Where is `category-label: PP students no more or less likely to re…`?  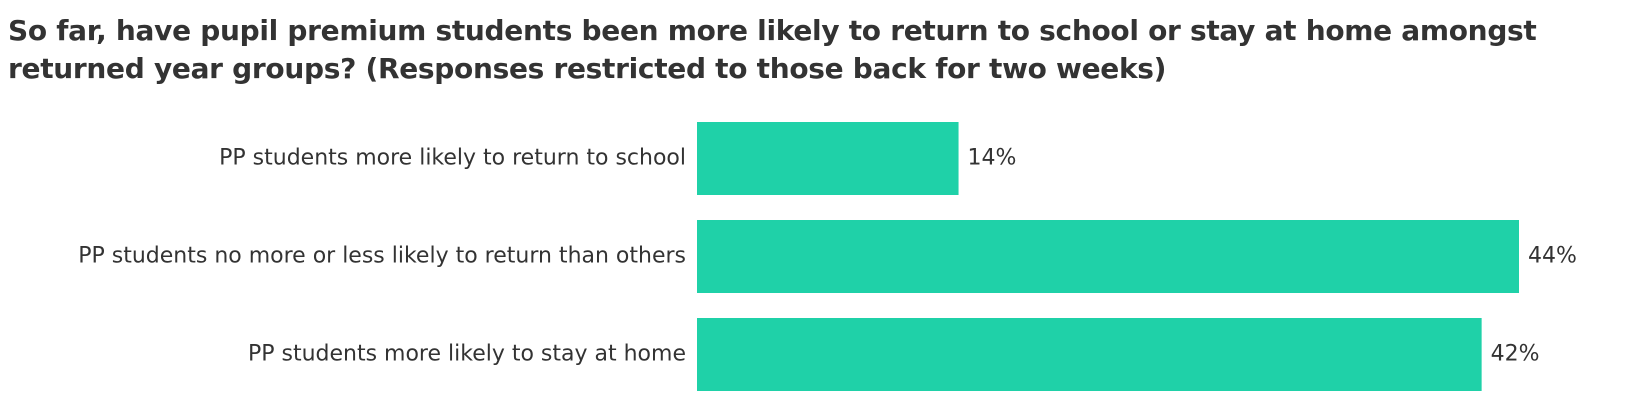 category-label: PP students no more or less likely to re… is located at coordinates (382, 256).